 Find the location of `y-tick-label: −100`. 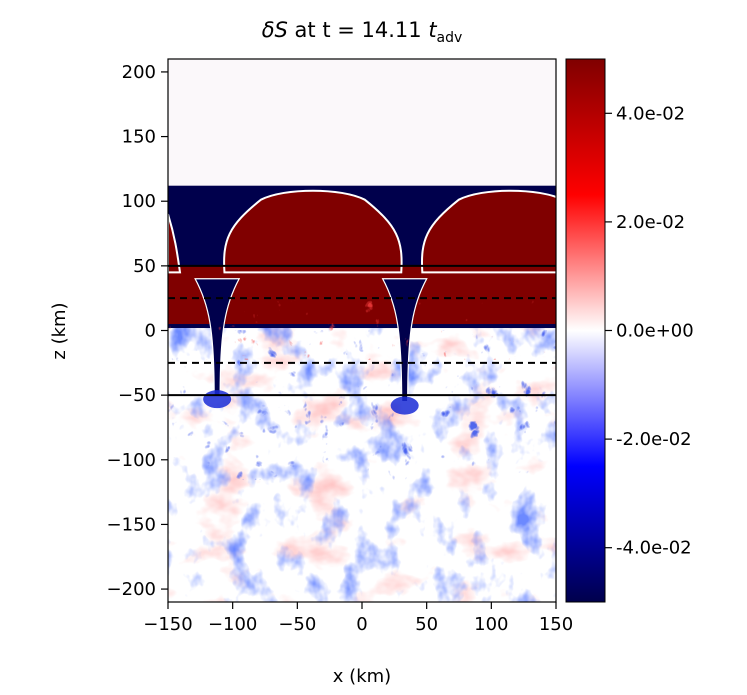

y-tick-label: −100 is located at coordinates (131, 460).